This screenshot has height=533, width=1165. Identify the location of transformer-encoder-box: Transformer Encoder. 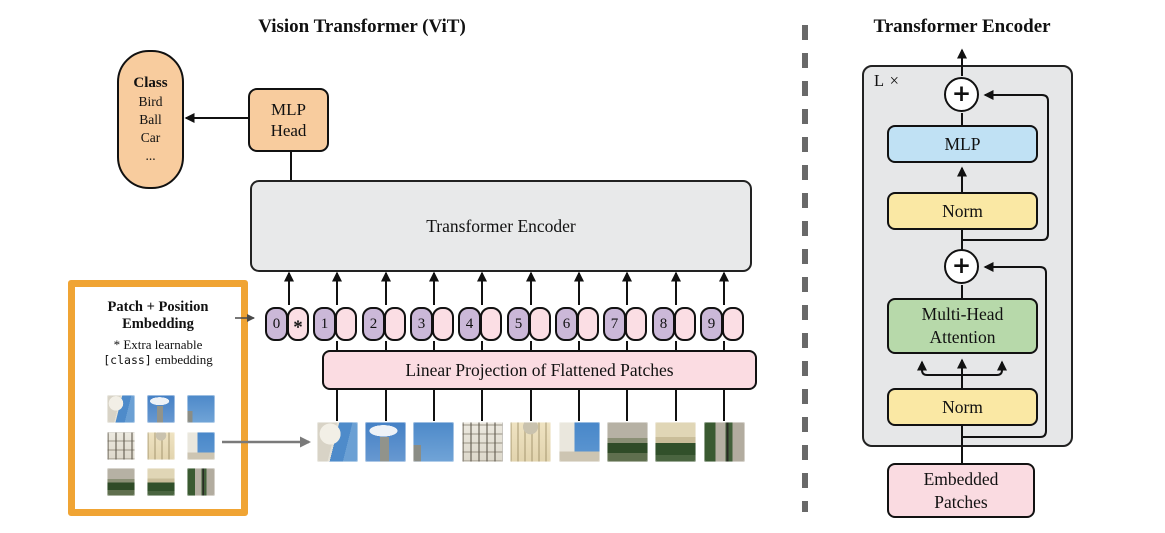
(501, 226).